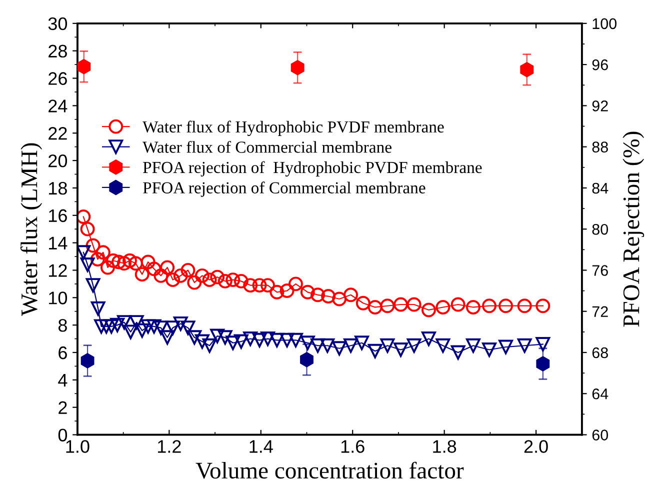 The image size is (662, 498). I want to click on y2-tick-label: 96, so click(600, 64).